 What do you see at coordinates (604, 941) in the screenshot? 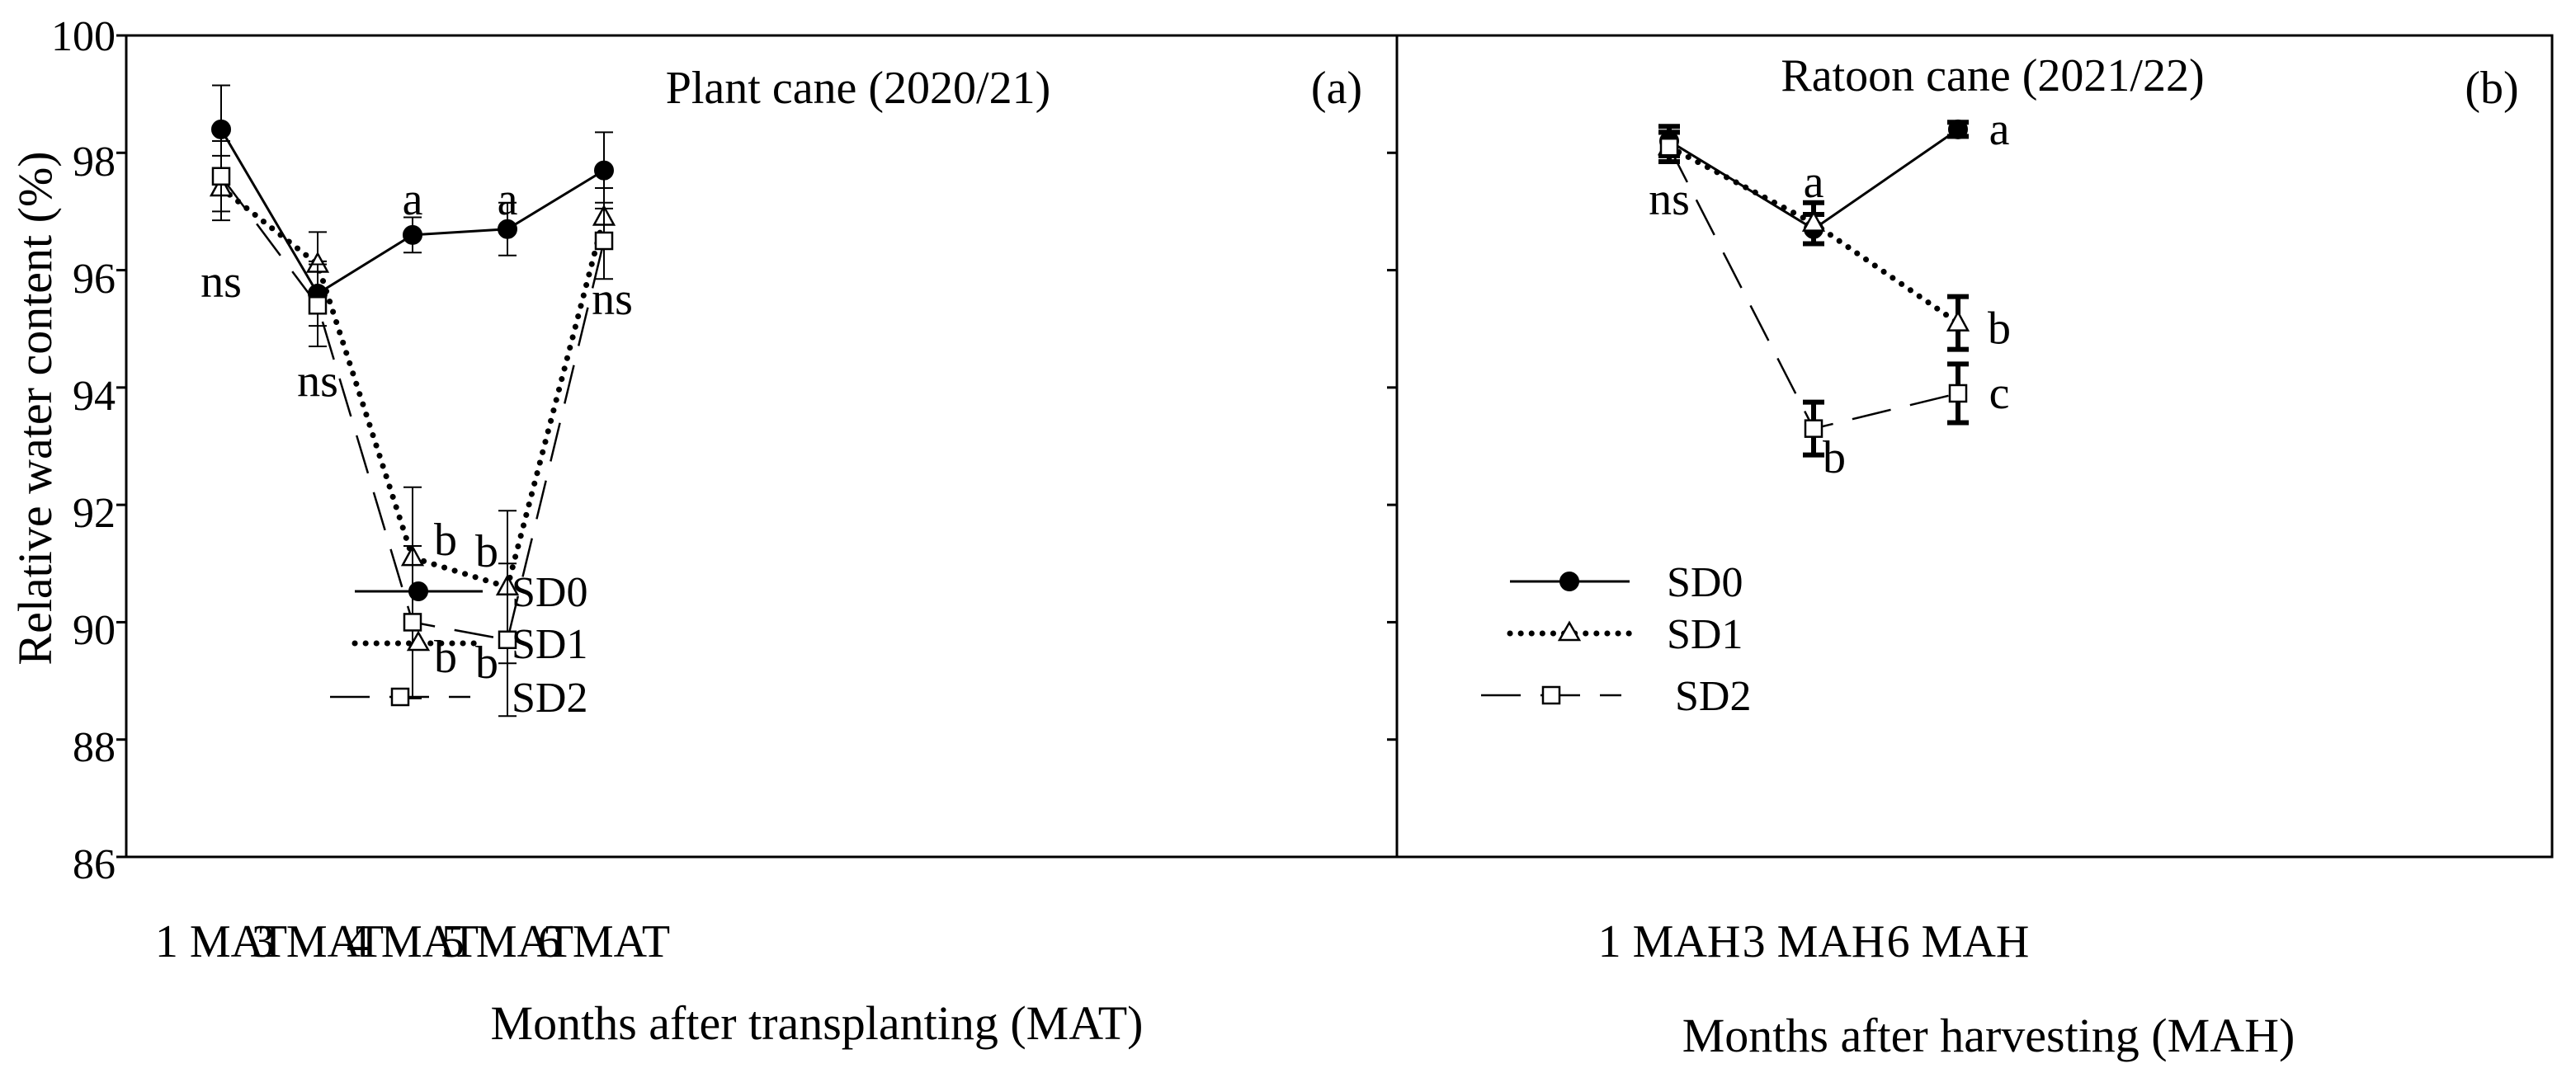
I see `x-tick-label: 6 MAT` at bounding box center [604, 941].